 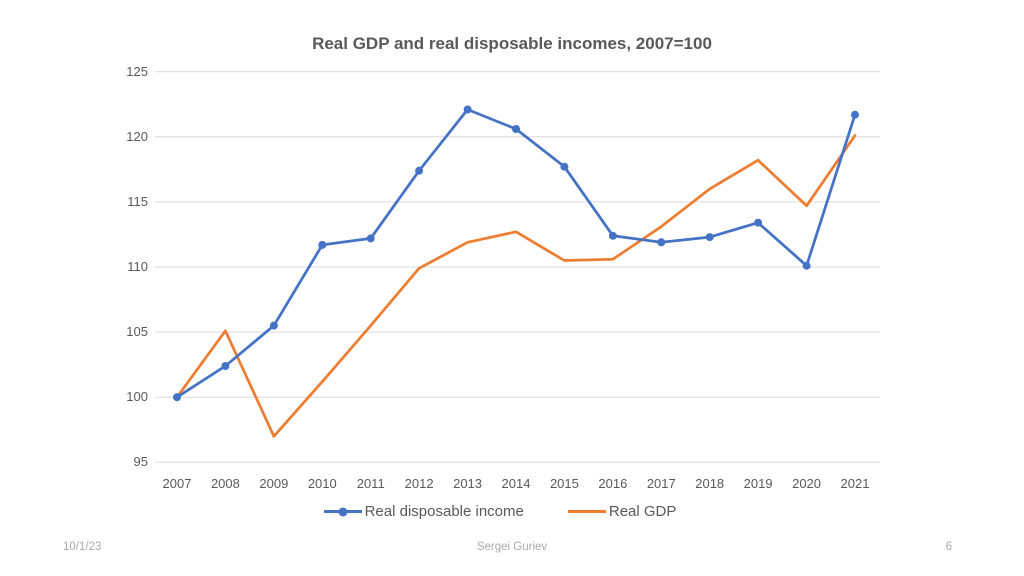 I want to click on x-tick-label: 2017, so click(x=661, y=483).